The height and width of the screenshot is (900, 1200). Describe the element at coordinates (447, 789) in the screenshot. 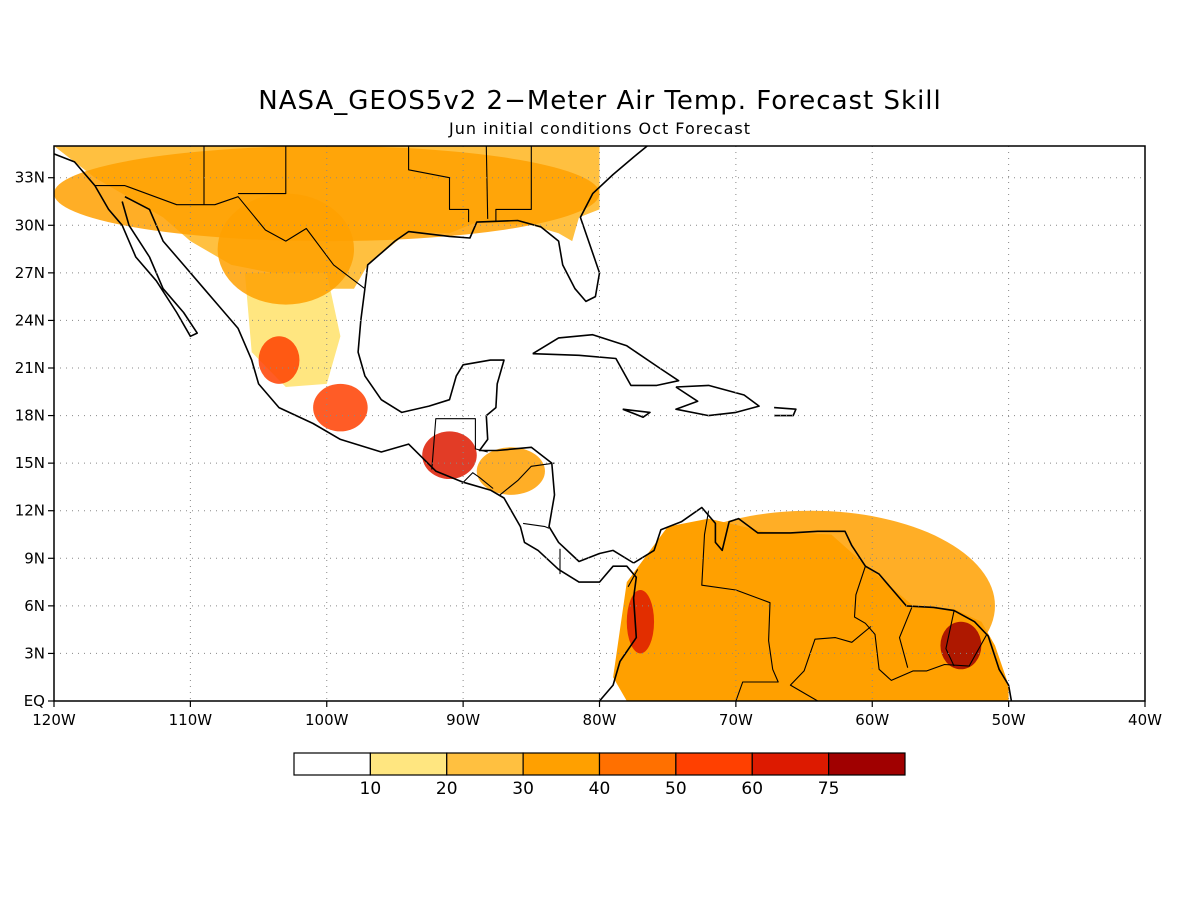

I see `colorbar-label: 20` at that location.